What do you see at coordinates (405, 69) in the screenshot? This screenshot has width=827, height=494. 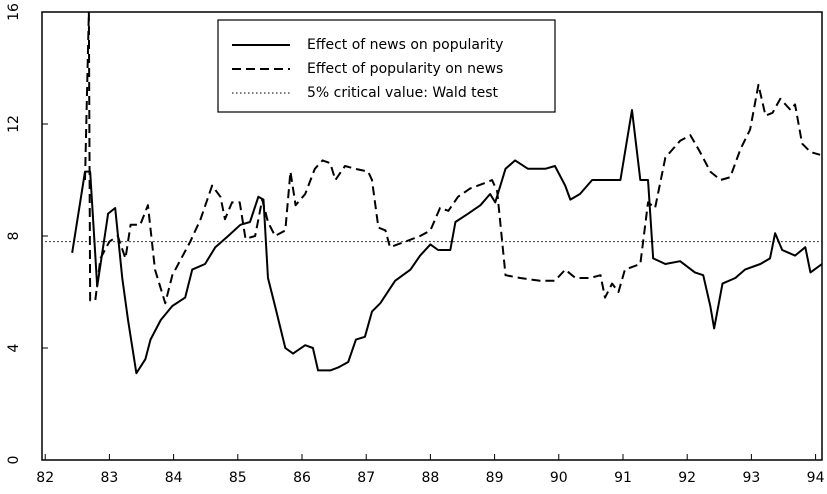 I see `legend-label: Effect of popularity on news` at bounding box center [405, 69].